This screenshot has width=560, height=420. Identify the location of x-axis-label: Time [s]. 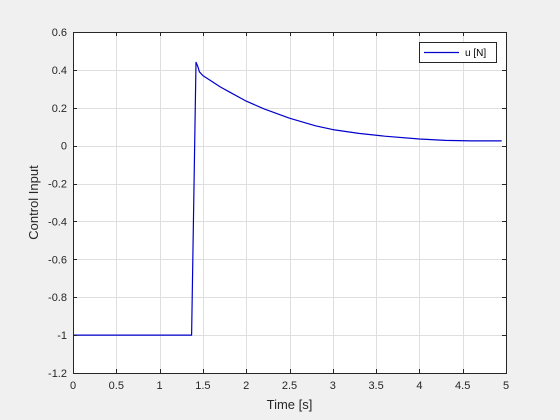
(290, 404).